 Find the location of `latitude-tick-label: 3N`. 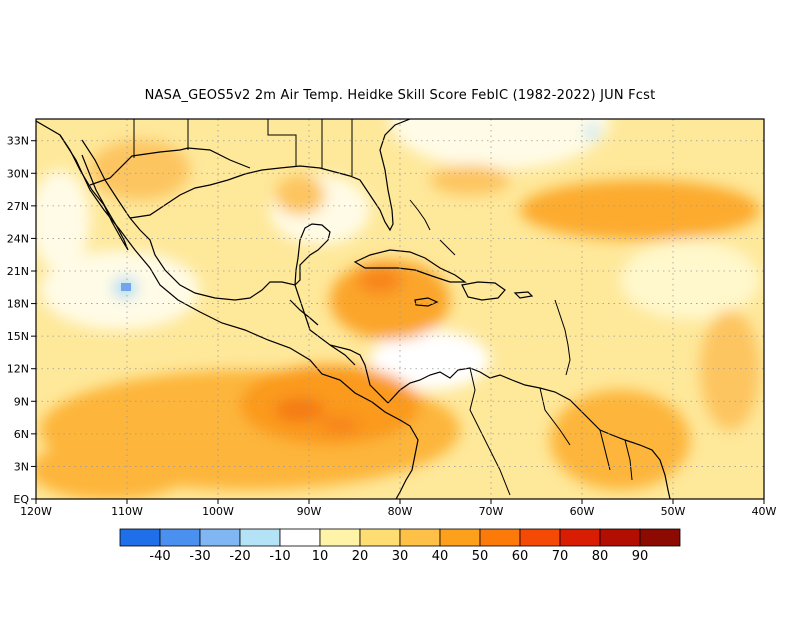

latitude-tick-label: 3N is located at coordinates (21, 466).